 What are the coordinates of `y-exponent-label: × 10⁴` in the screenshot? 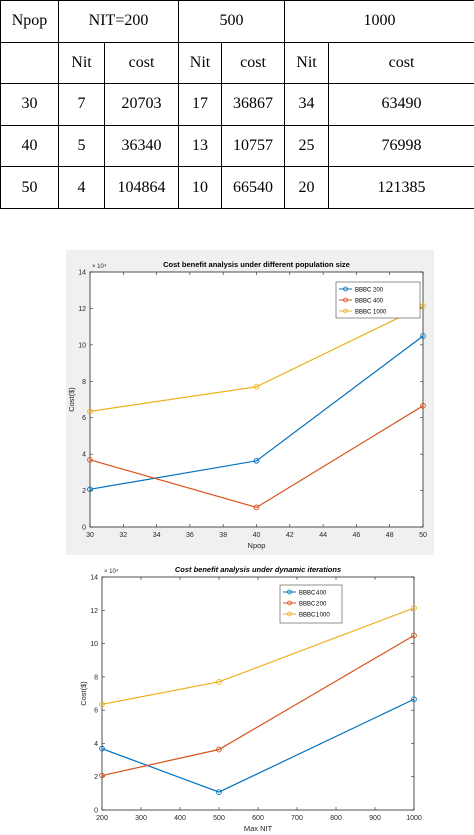 It's located at (99, 266).